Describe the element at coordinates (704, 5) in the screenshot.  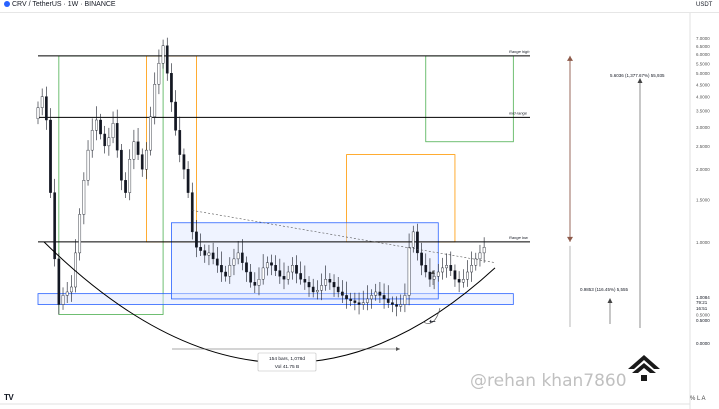
I see `currency-label: USDT` at that location.